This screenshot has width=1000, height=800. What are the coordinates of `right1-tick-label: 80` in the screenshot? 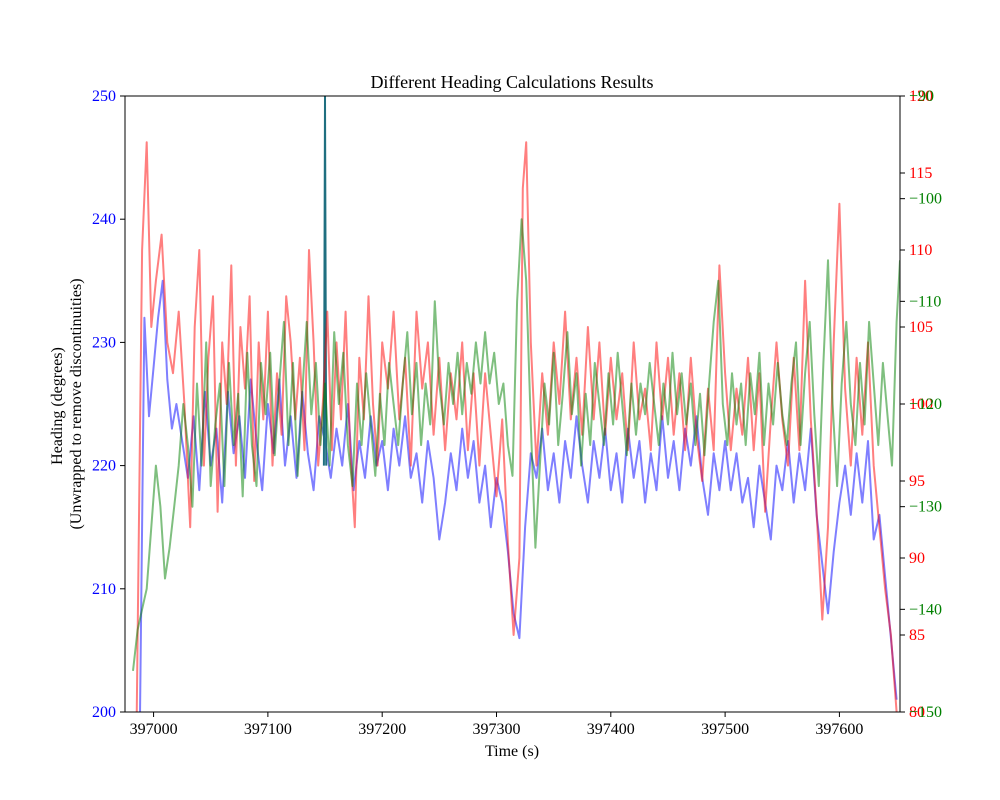 It's located at (917, 712).